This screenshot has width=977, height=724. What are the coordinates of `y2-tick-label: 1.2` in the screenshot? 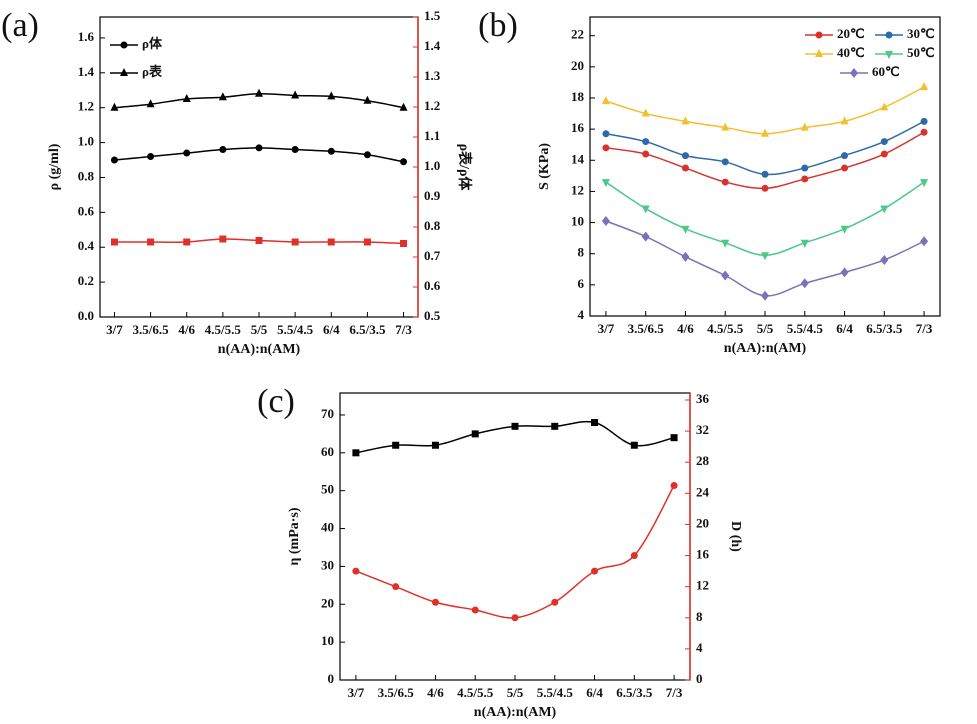 It's located at (432, 105).